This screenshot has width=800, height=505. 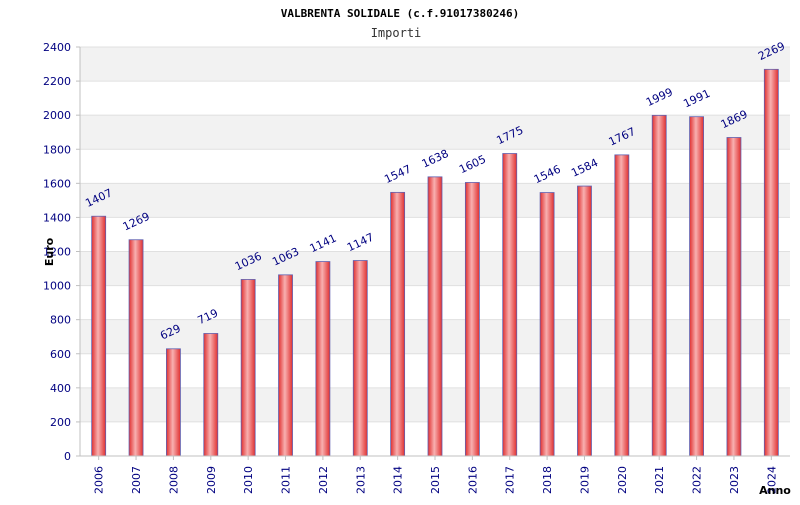 I want to click on x-tick-label: 2014, so click(x=398, y=480).